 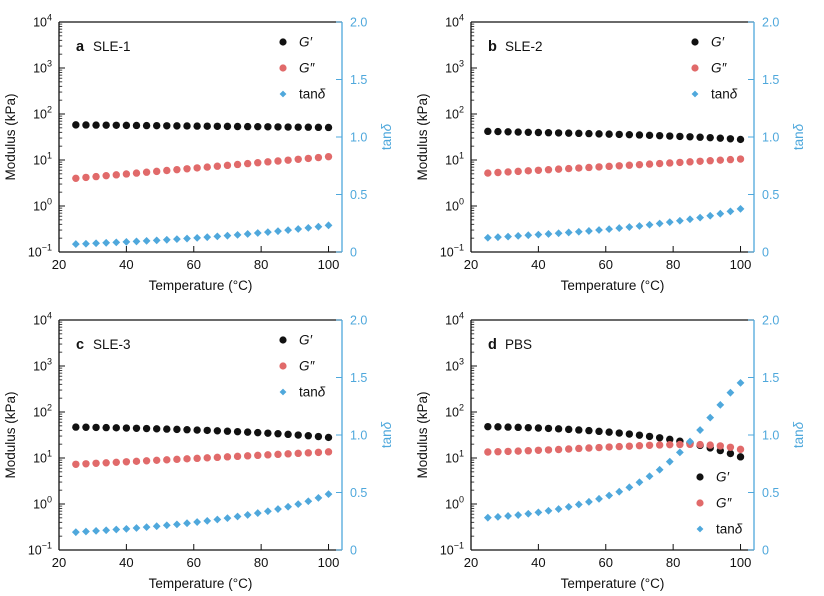 I want to click on y-right-tick-label: 2.0, so click(x=358, y=321).